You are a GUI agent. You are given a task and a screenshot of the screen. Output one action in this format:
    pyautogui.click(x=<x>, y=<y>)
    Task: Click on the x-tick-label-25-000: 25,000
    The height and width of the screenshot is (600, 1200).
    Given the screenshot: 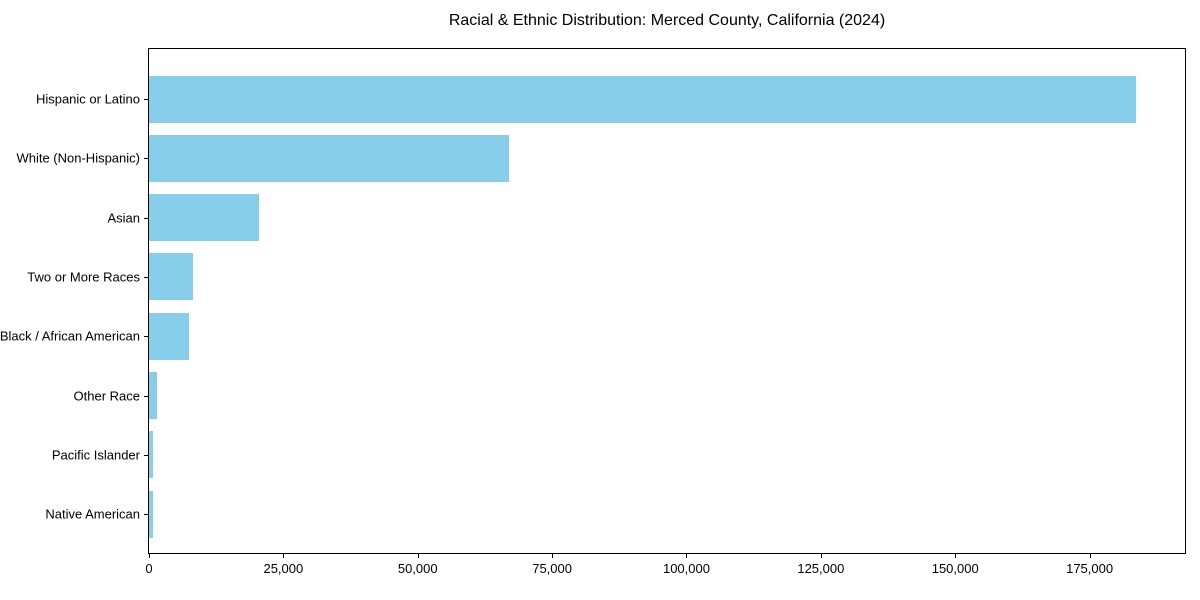 What is the action you would take?
    pyautogui.click(x=283, y=568)
    